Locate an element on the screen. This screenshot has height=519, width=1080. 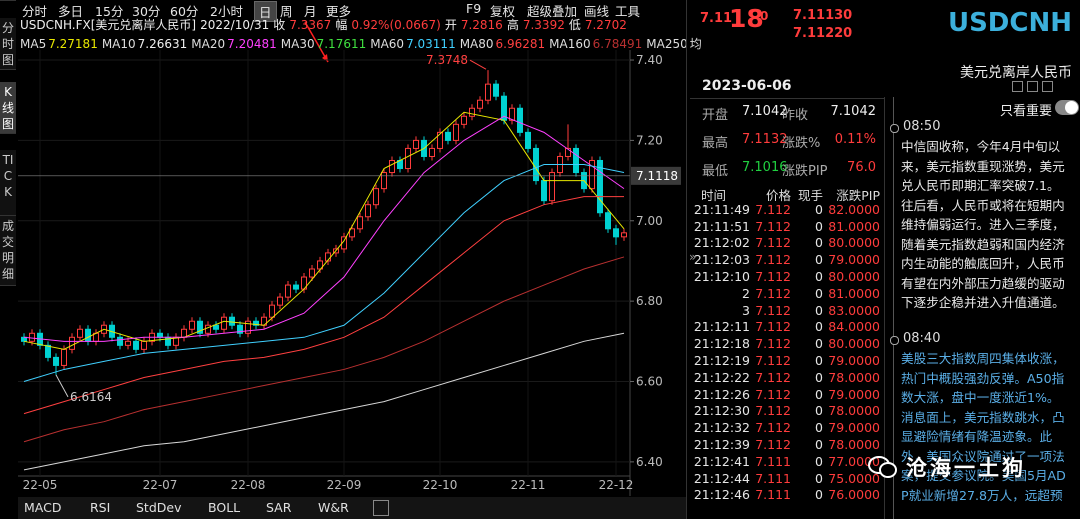
table-cell: 81.0000 is located at coordinates (854, 226).